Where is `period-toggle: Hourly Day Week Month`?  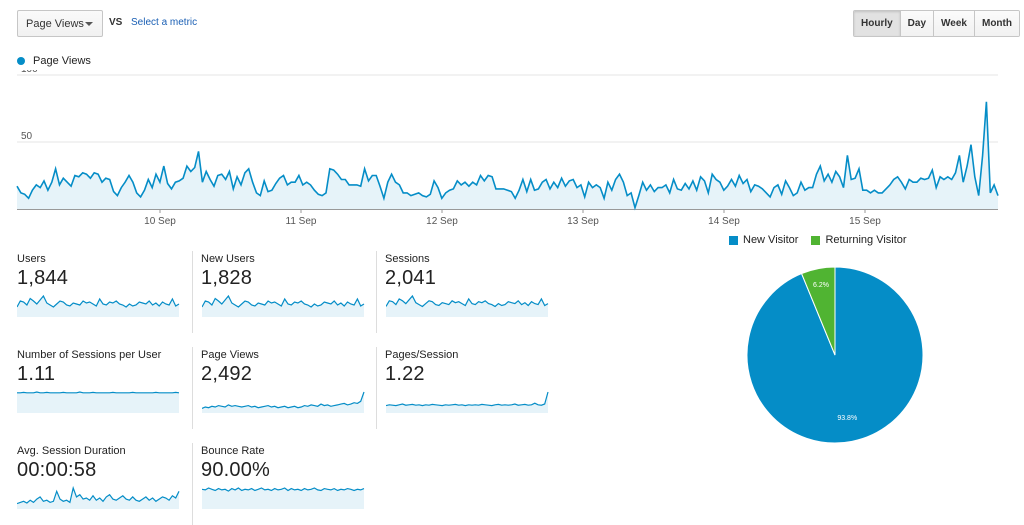 period-toggle: Hourly Day Week Month is located at coordinates (936, 23).